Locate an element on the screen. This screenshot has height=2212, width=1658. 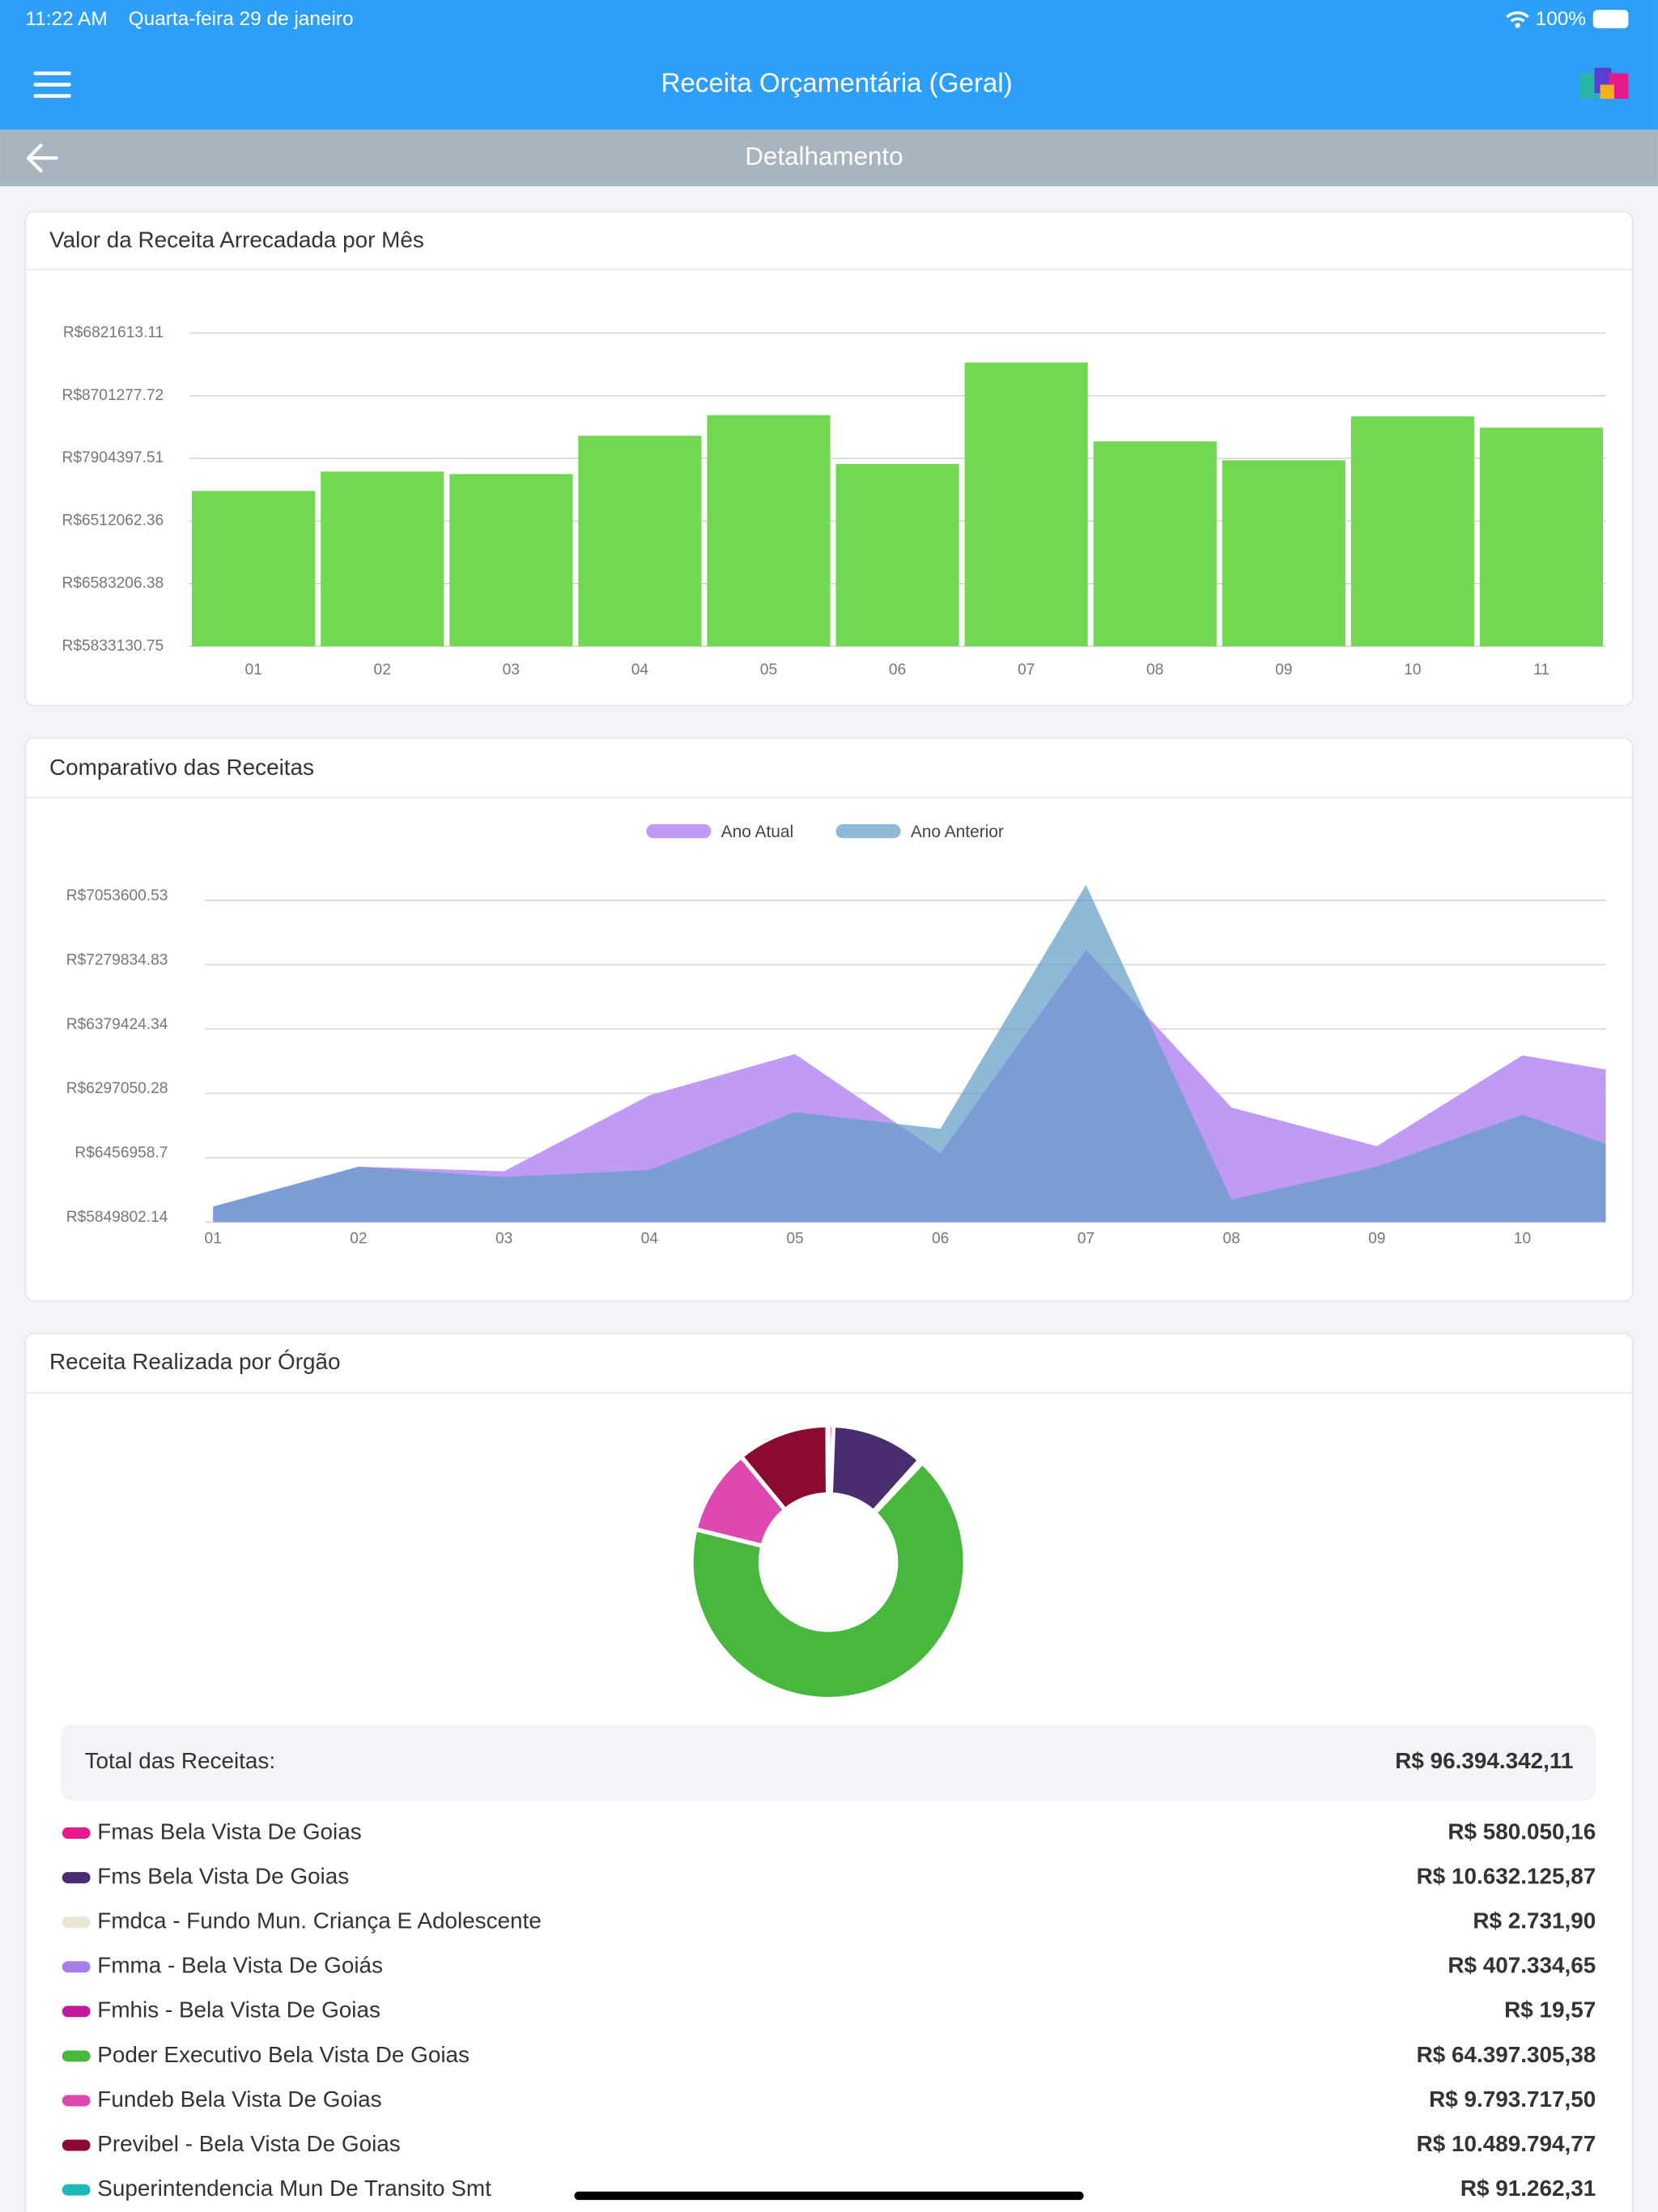
back-button is located at coordinates (42, 158).